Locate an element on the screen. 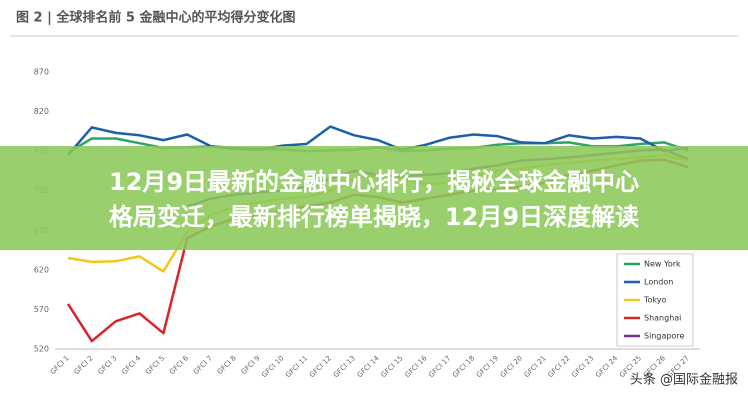  banner-line: 12月9日最新的金融中心排行，揭秘全球金融中心 is located at coordinates (374, 182).